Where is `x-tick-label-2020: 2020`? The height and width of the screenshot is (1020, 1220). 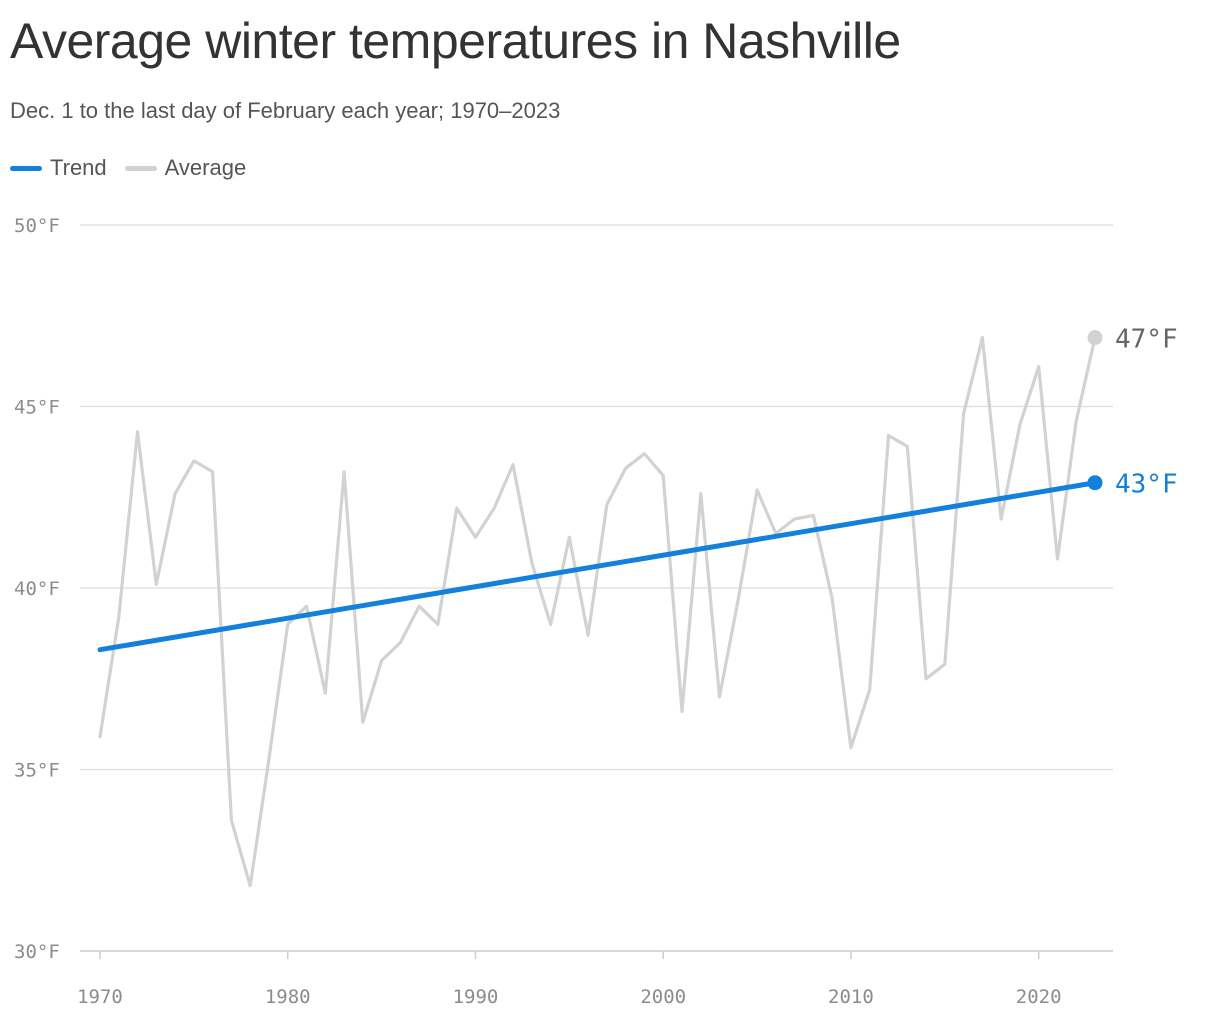 x-tick-label-2020: 2020 is located at coordinates (1039, 997).